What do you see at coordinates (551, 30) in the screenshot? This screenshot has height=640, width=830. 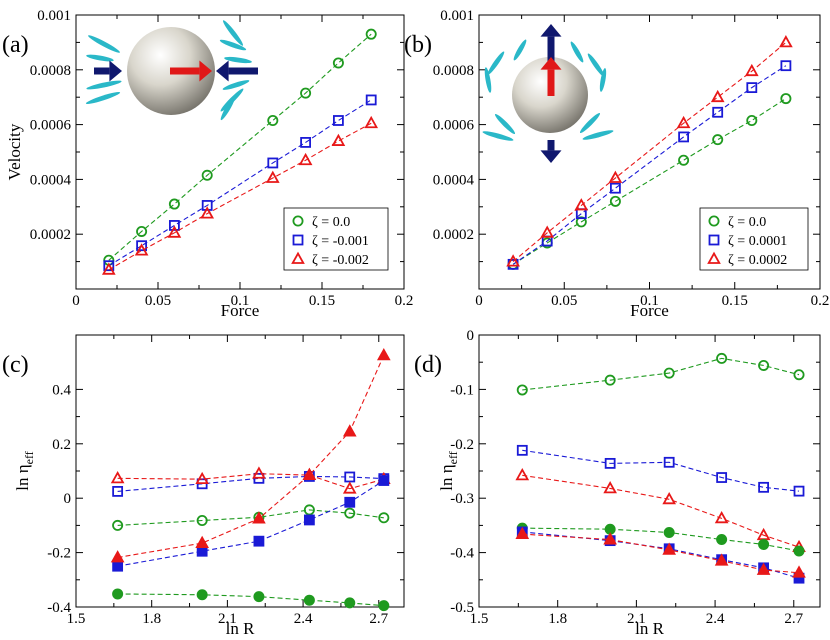 I see `force-arrow-up-head` at bounding box center [551, 30].